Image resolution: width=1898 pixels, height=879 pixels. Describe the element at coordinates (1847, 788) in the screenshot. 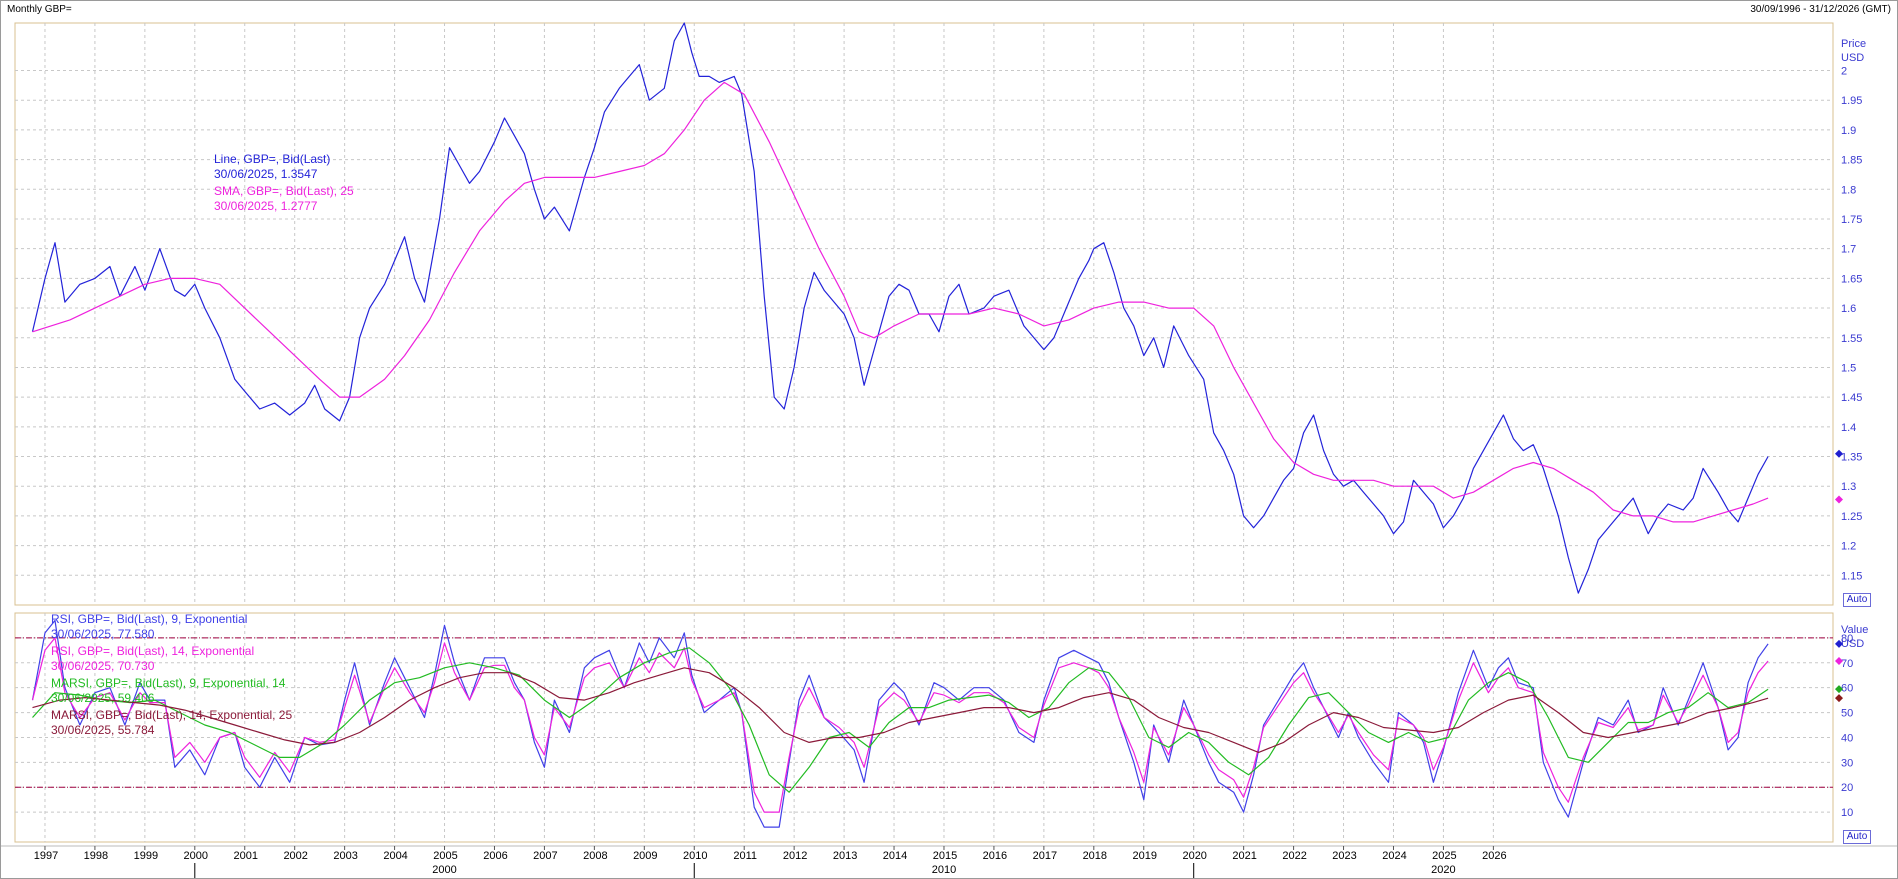

I see `y-tick-label: 20` at that location.